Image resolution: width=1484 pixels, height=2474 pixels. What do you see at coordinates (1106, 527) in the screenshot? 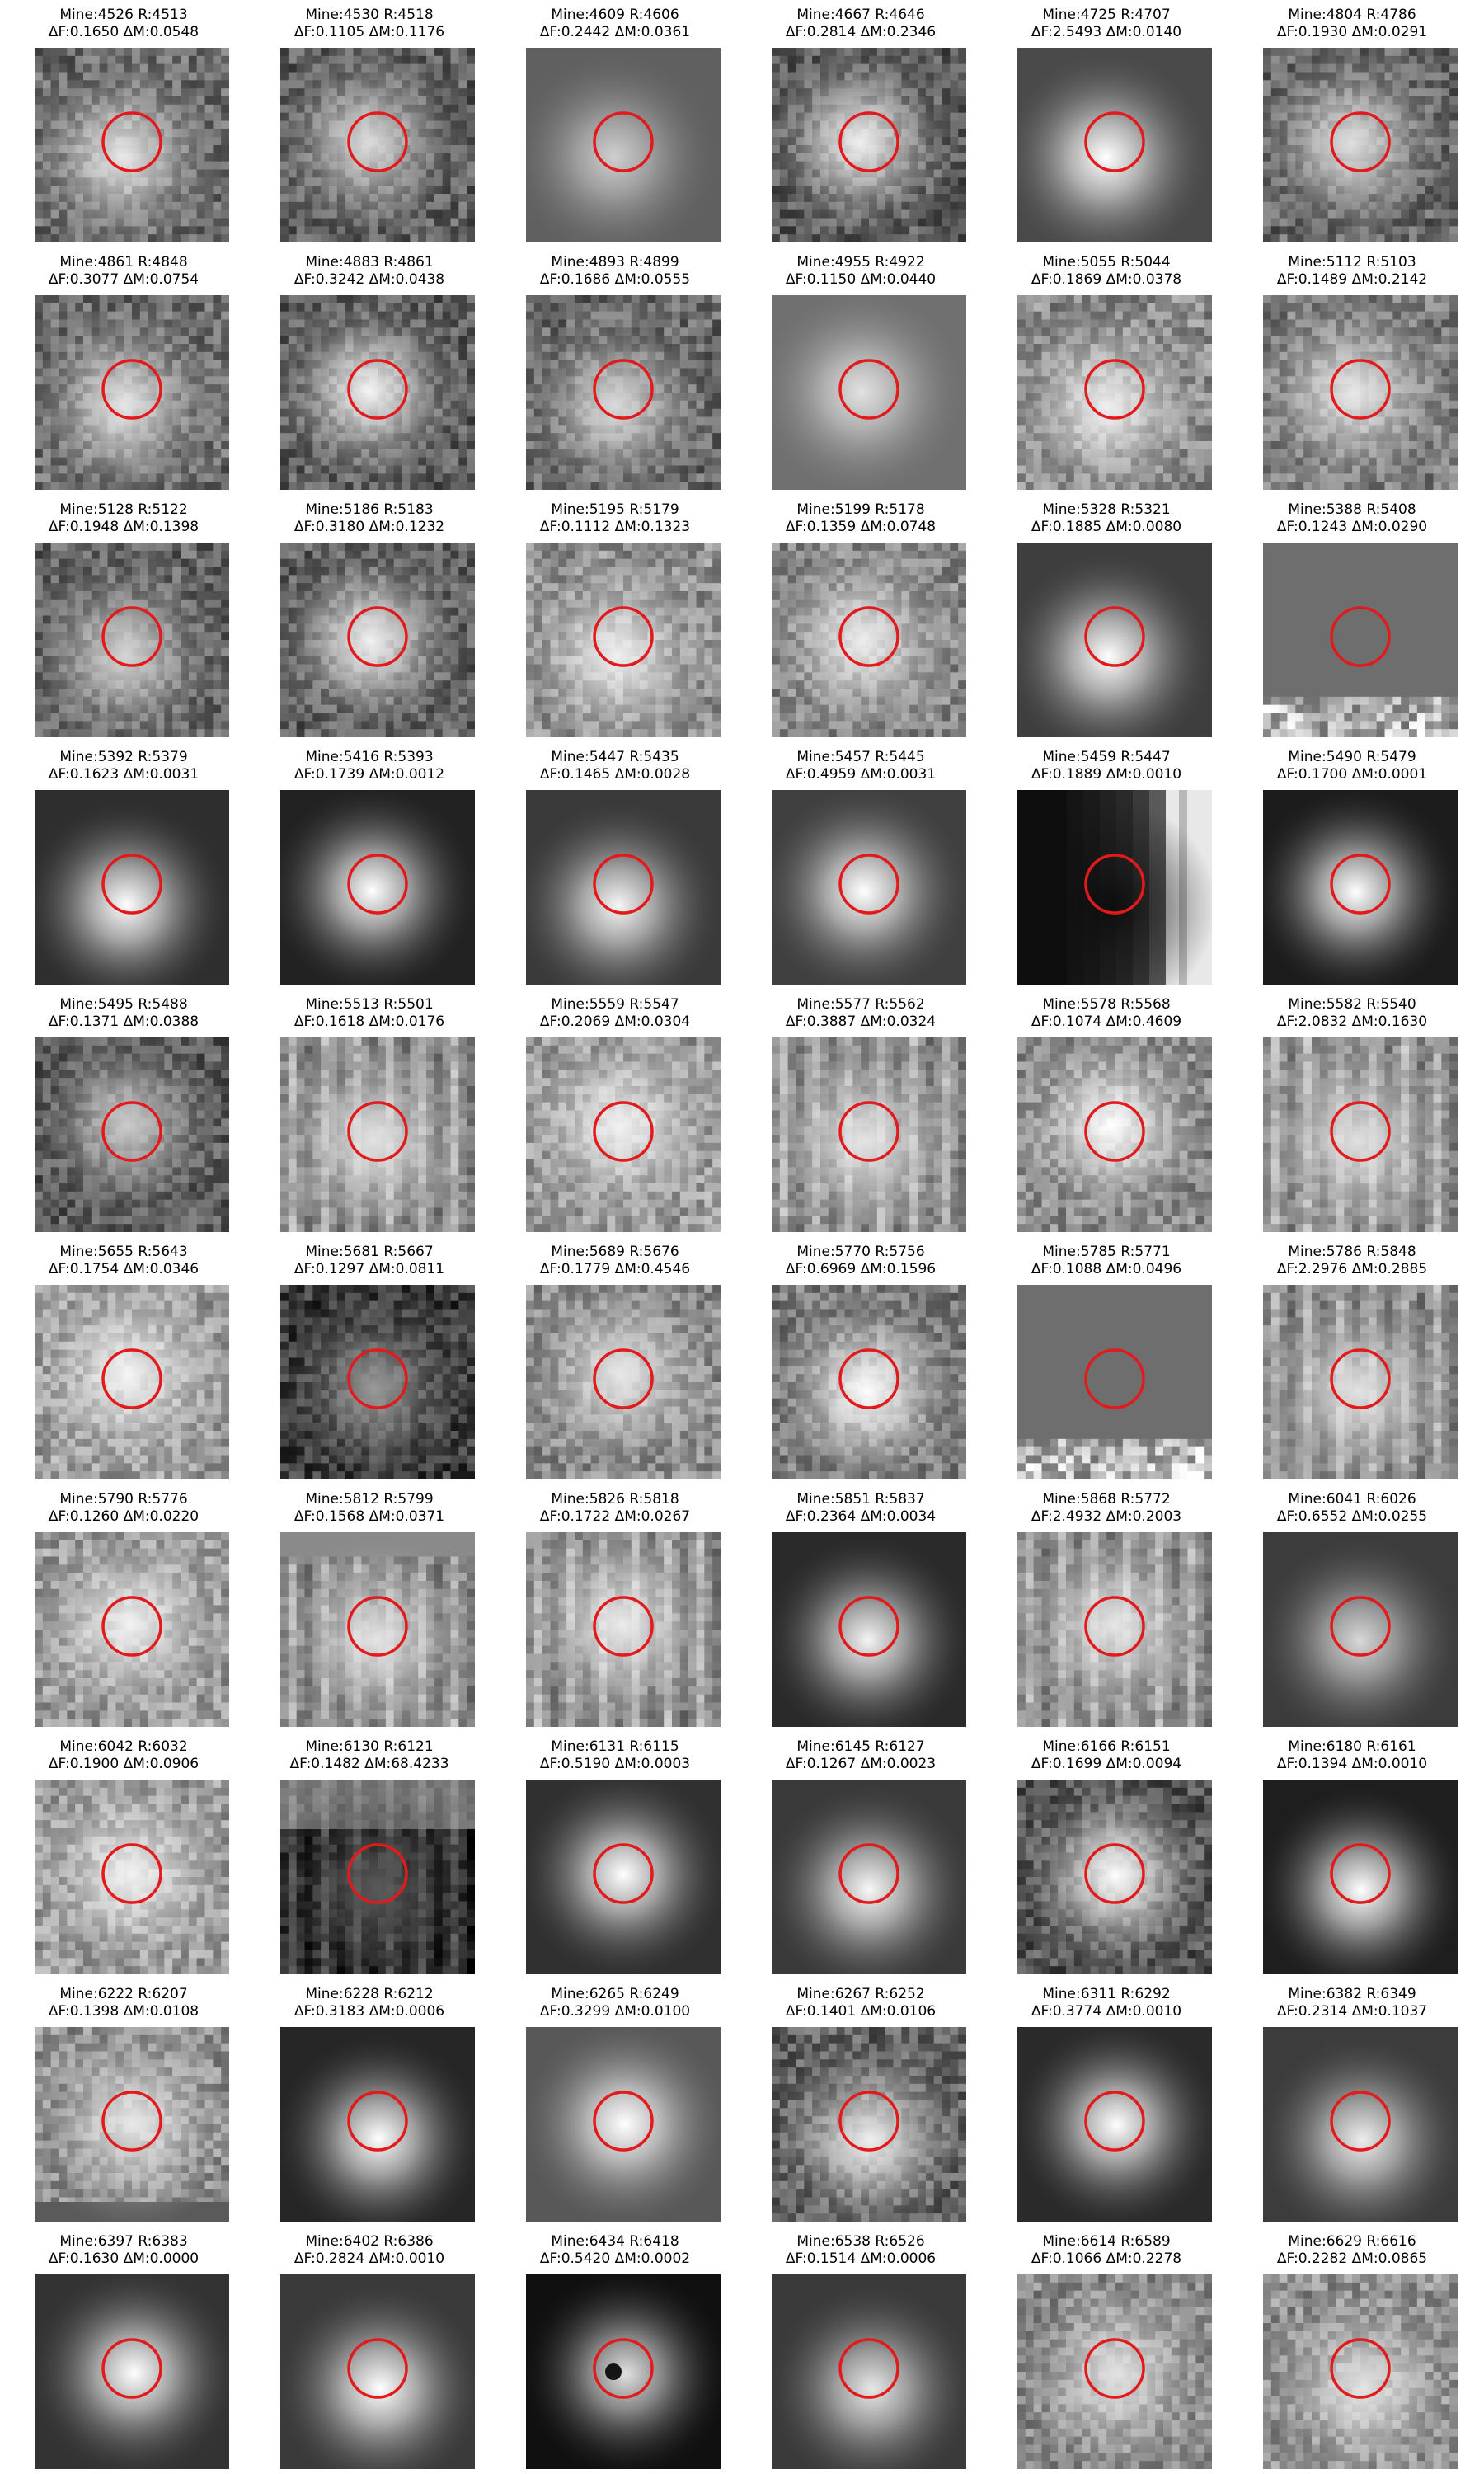
I see `panel-delta-line: ΔF:0.1885 ΔM:0.0080` at bounding box center [1106, 527].